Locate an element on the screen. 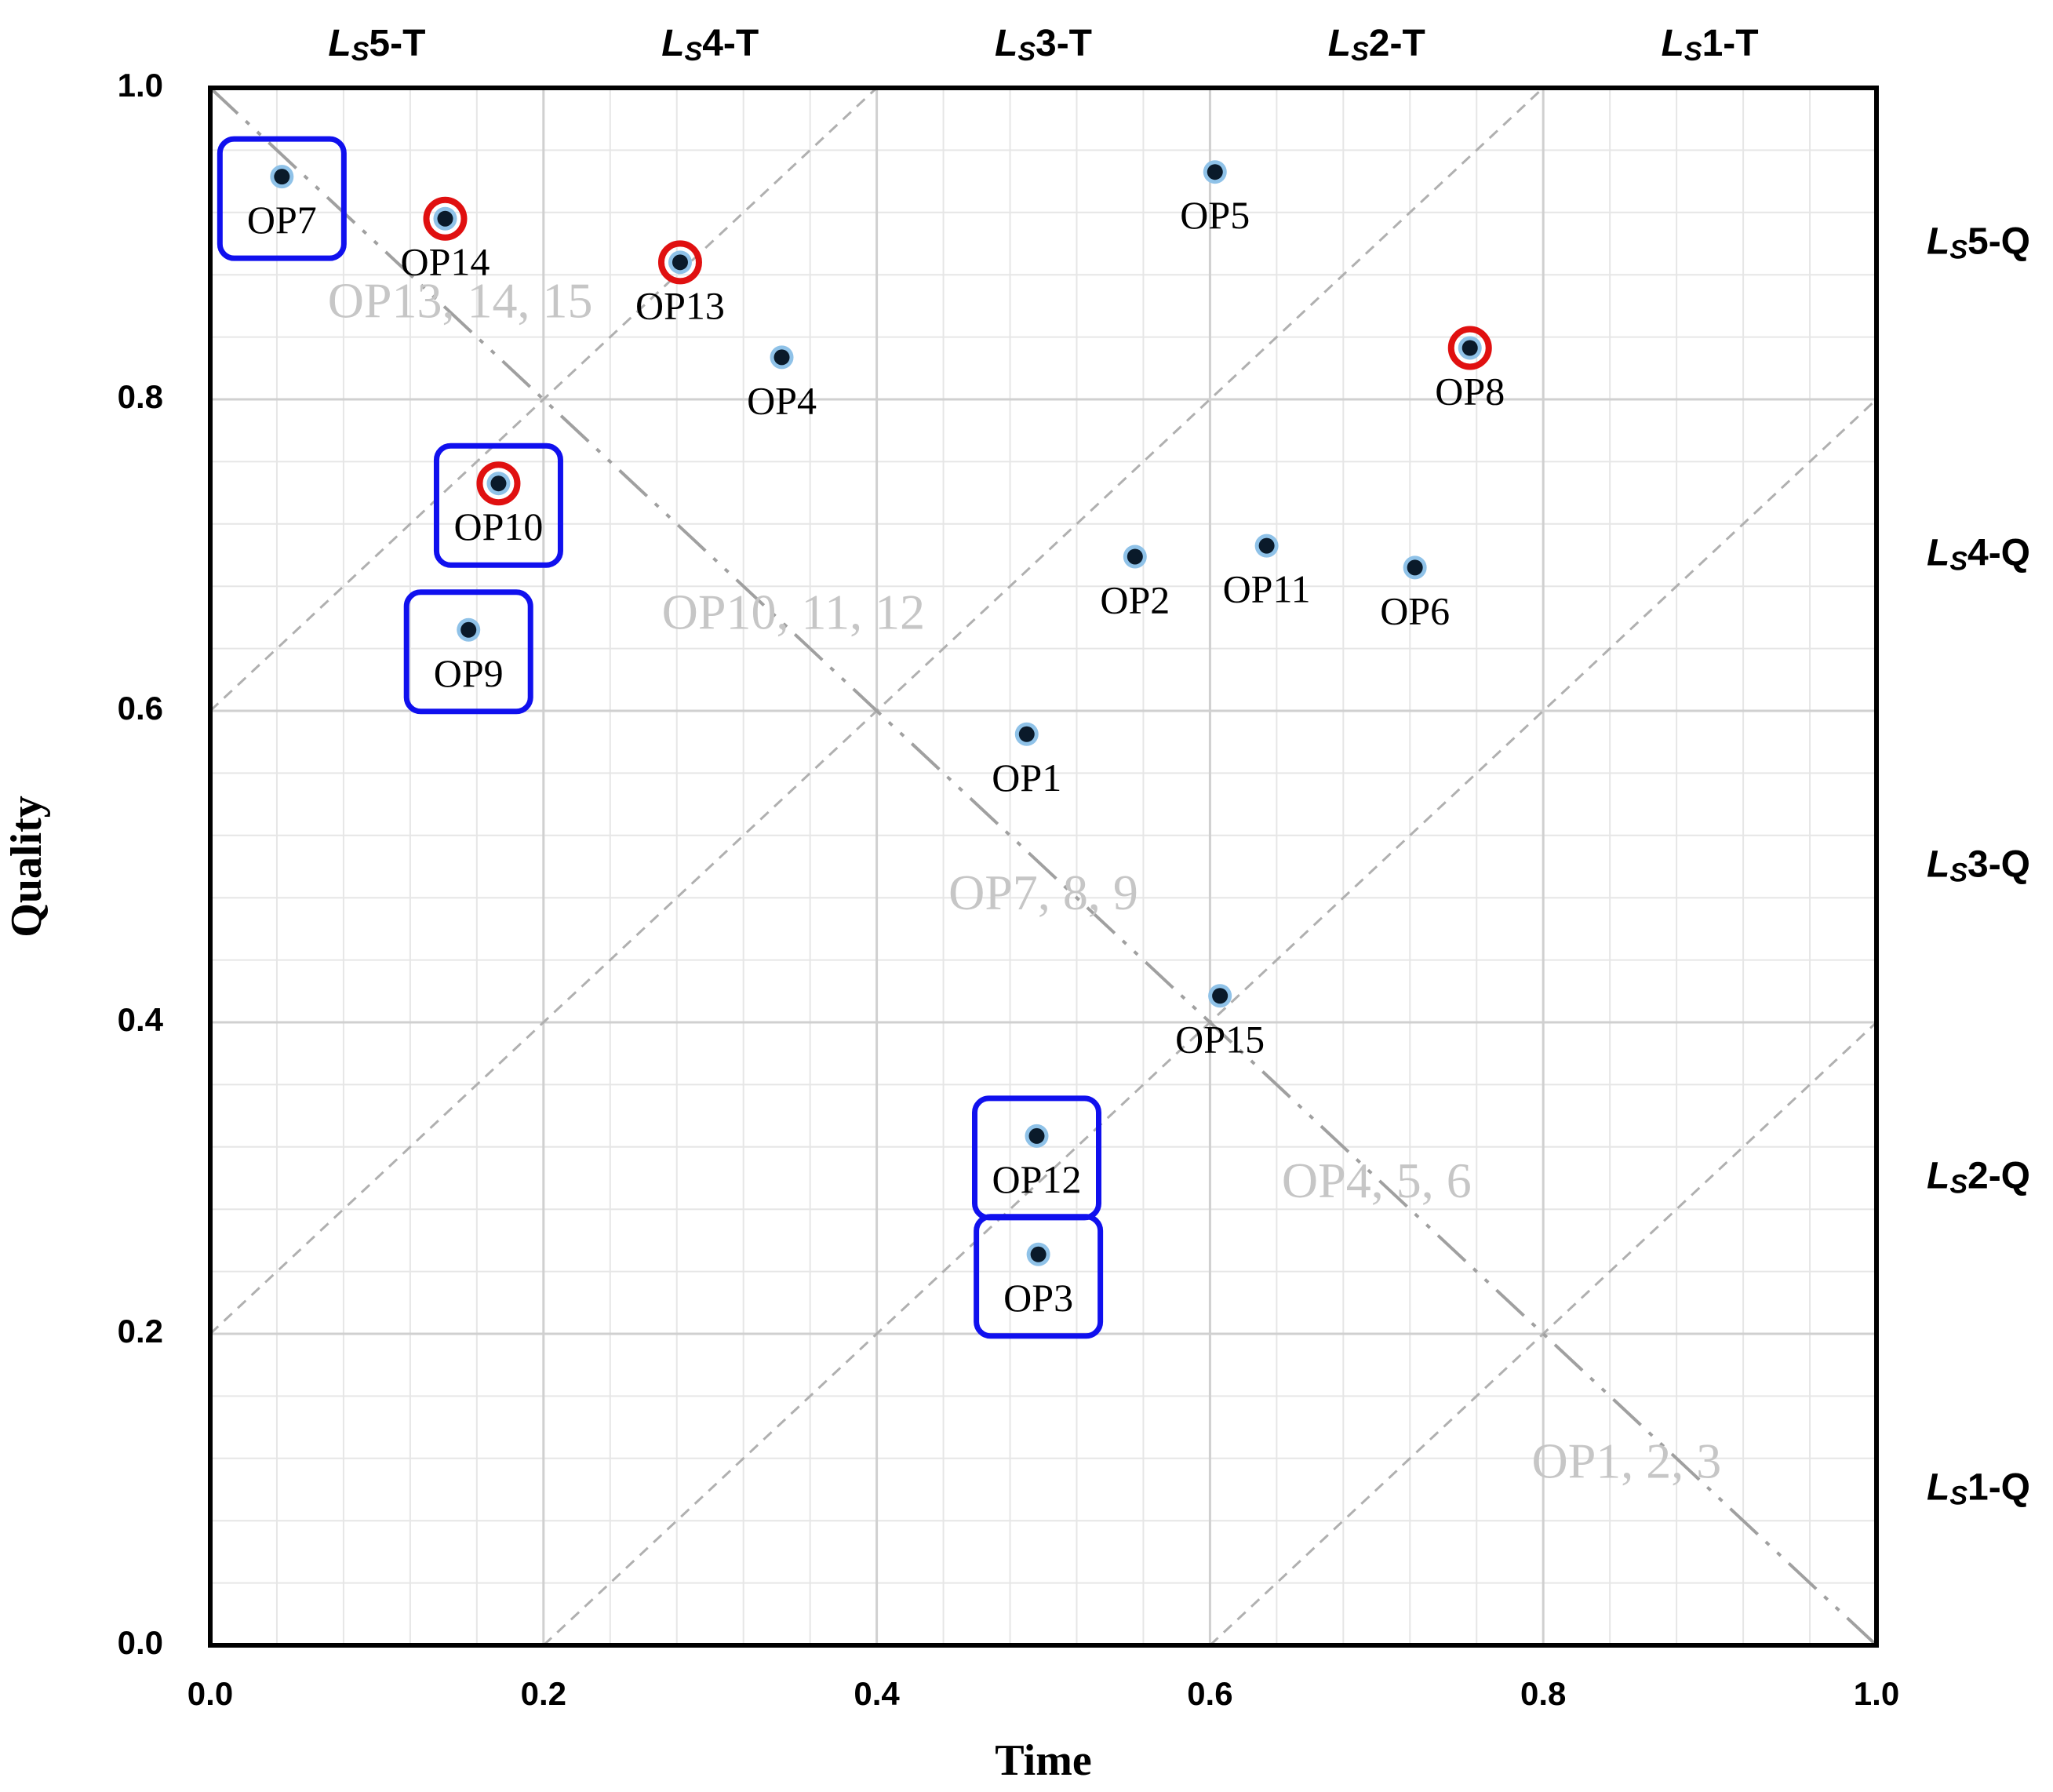 The width and height of the screenshot is (2053, 1792). data-point-label: OP2 is located at coordinates (1135, 599).